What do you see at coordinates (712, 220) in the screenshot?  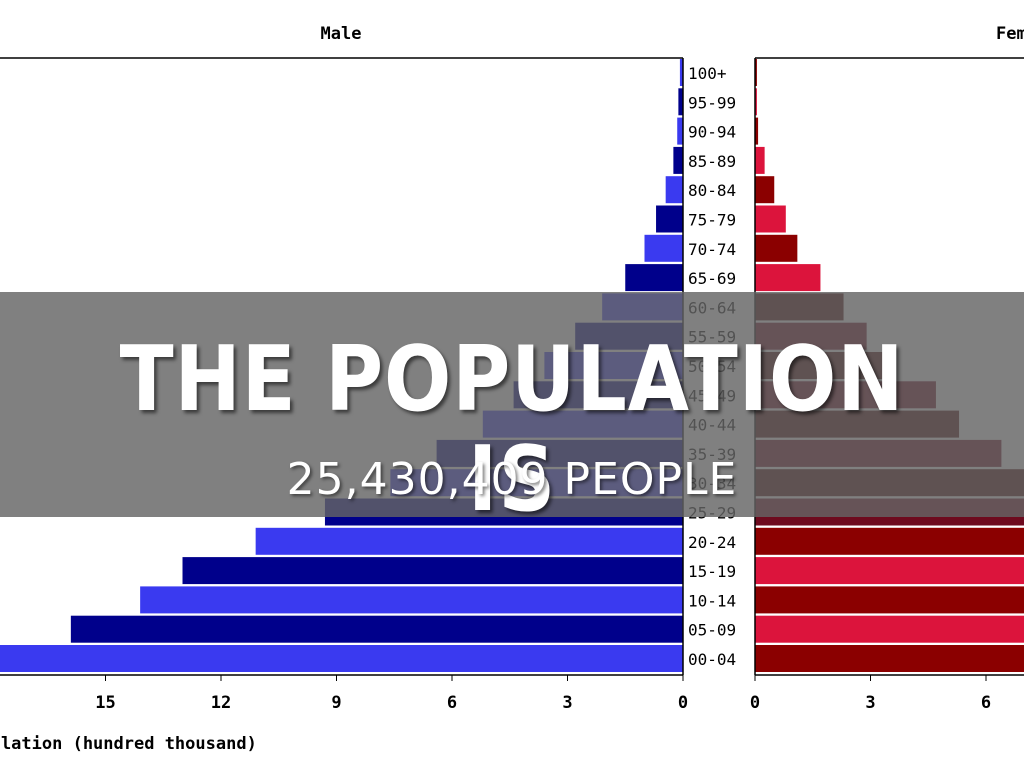 I see `age-label-75-79: 75-79` at bounding box center [712, 220].